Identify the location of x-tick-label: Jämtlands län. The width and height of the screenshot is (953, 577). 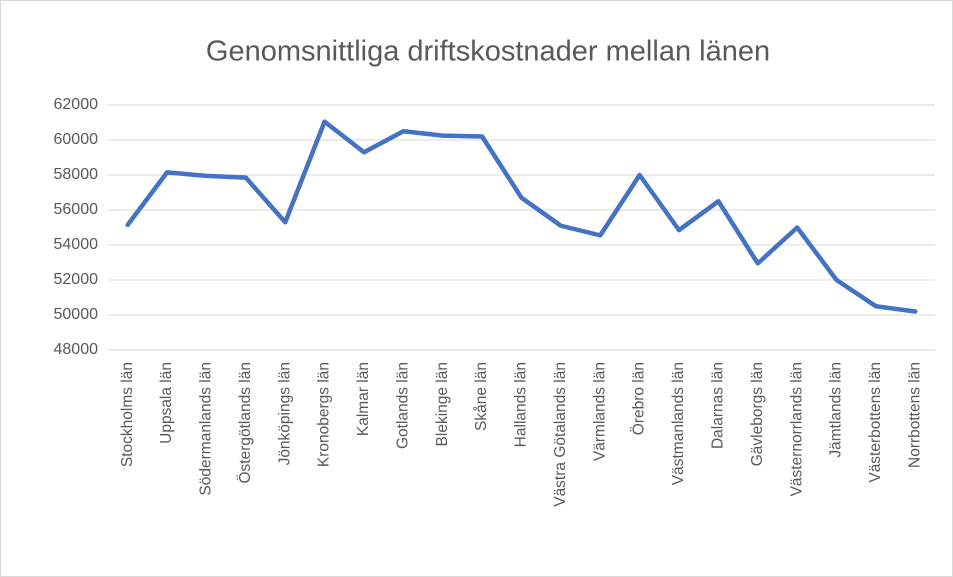
(836, 410).